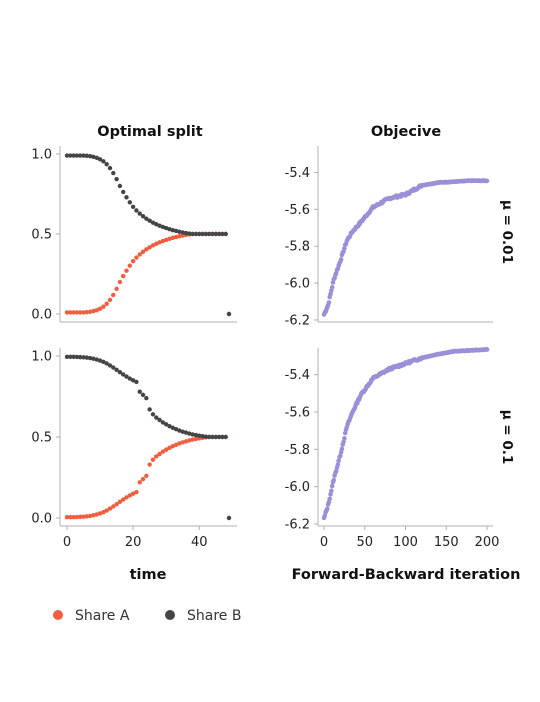 This screenshot has height=702, width=540. What do you see at coordinates (199, 542) in the screenshot?
I see `x-tick-label: 40` at bounding box center [199, 542].